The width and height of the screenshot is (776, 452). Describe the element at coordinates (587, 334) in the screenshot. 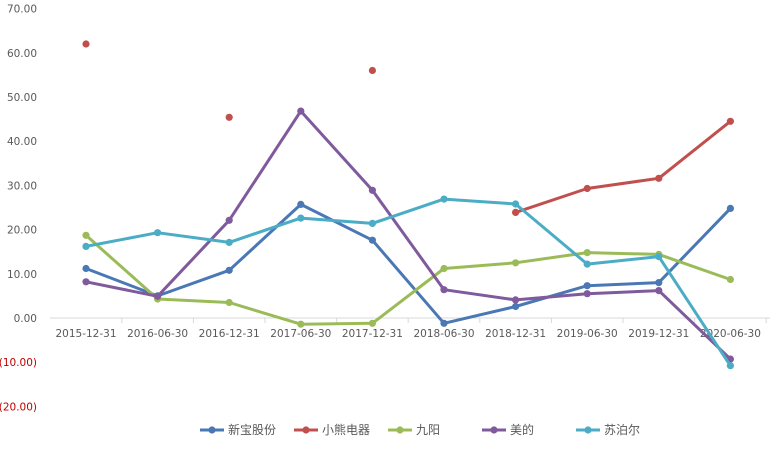

I see `x-tick-label: 2019-06-30` at that location.